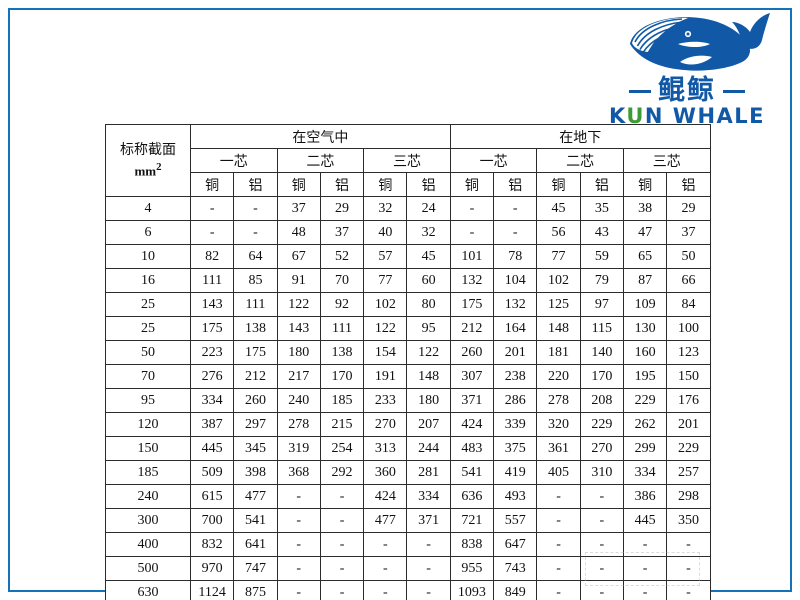 This screenshot has height=600, width=800. Describe the element at coordinates (688, 400) in the screenshot. I see `cell-value: 176` at that location.